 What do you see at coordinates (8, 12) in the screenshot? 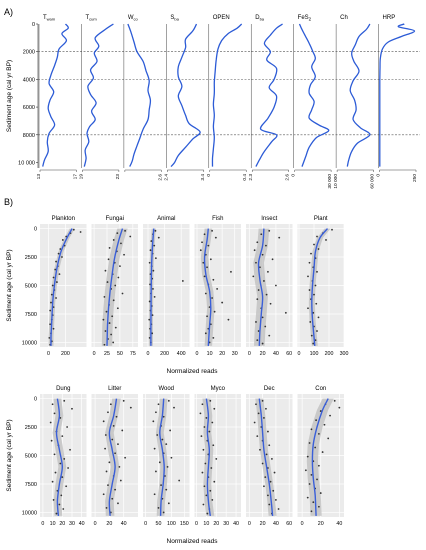
I see `panel-a-label: A)` at bounding box center [8, 12].